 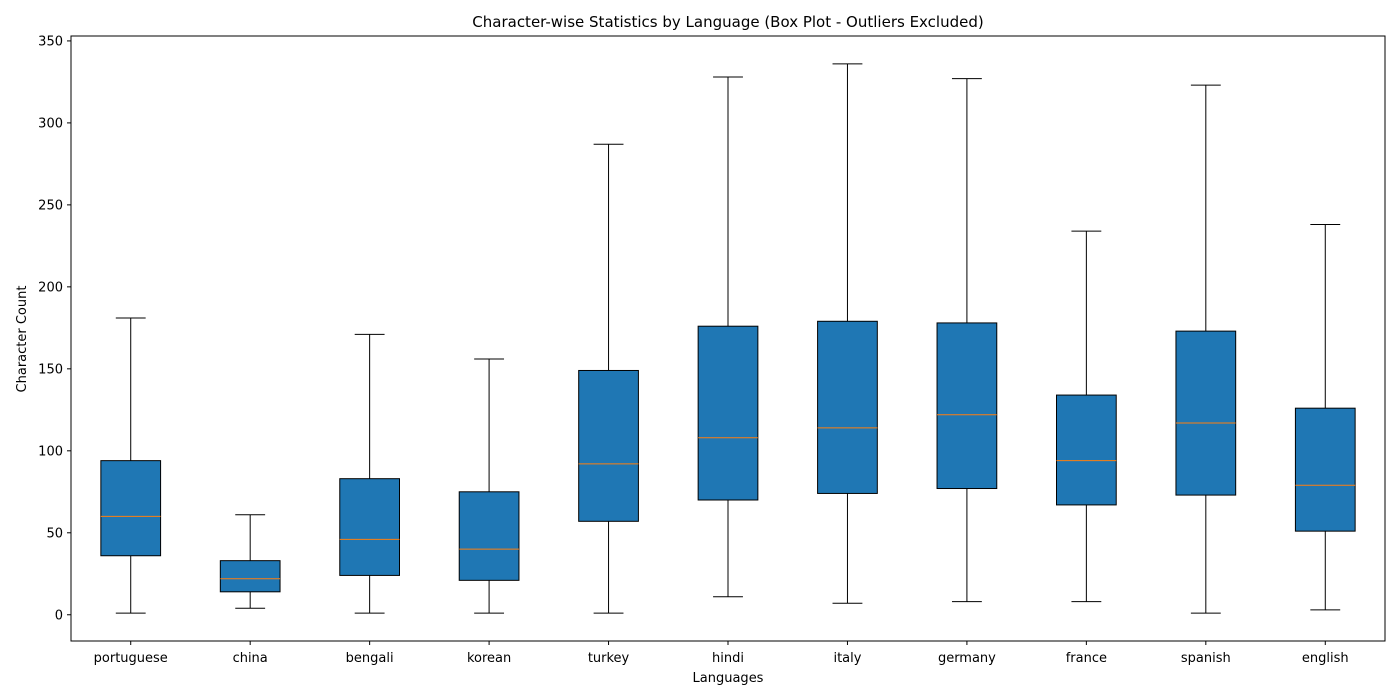 I want to click on box-bengali, so click(x=370, y=473).